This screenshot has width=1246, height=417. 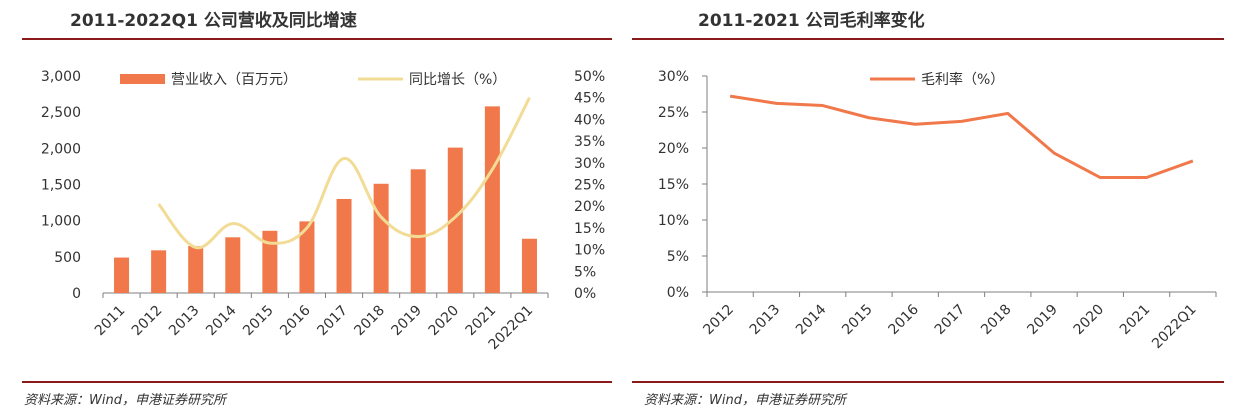 What do you see at coordinates (213, 21) in the screenshot?
I see `chart-title: 2011-2022Q1 公司营收及同比增速` at bounding box center [213, 21].